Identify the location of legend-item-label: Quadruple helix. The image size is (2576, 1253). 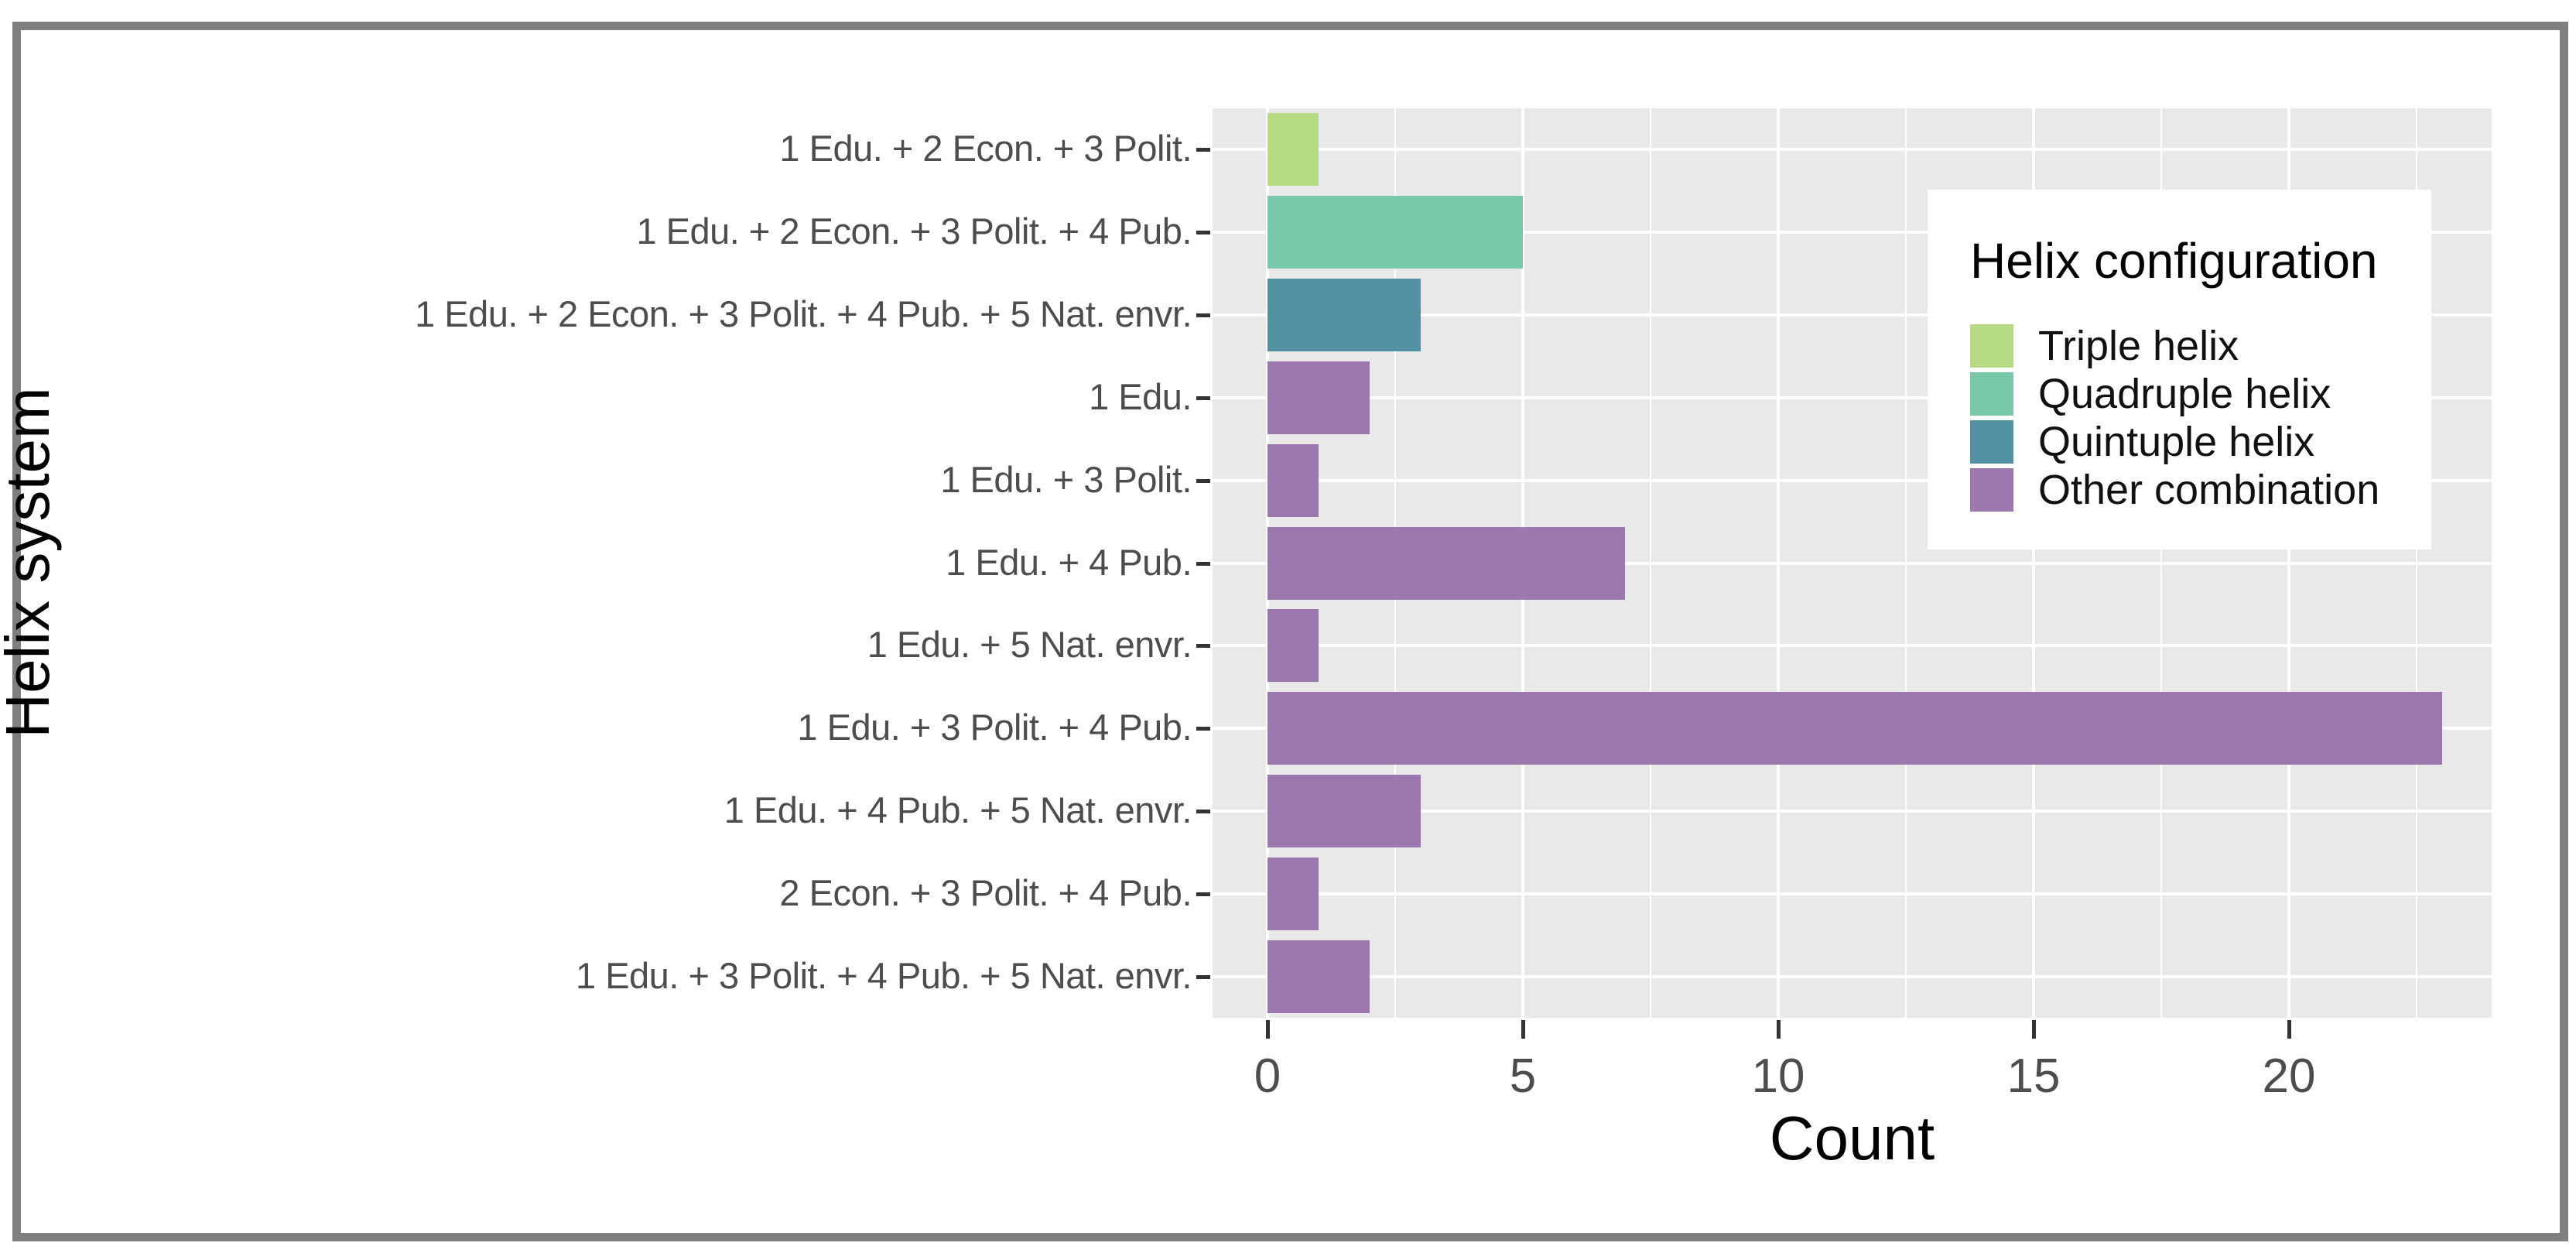
(2185, 394).